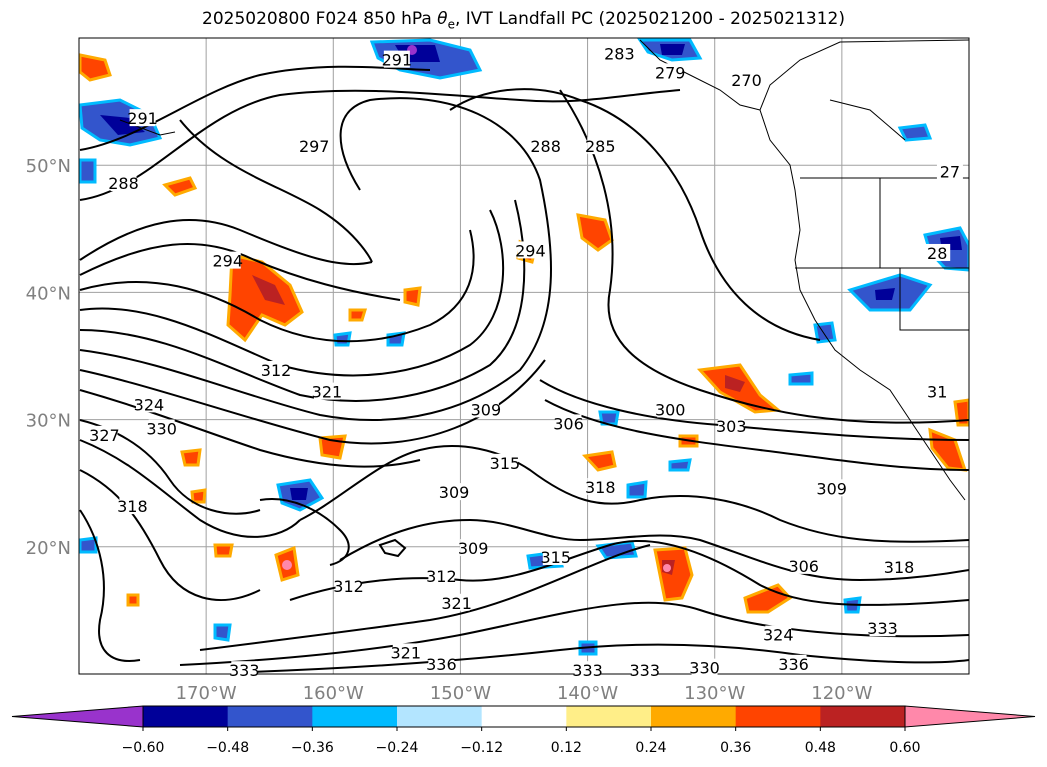 Image resolution: width=1047 pixels, height=767 pixels. I want to click on colorbar-tick-label: −0.36, so click(312, 748).